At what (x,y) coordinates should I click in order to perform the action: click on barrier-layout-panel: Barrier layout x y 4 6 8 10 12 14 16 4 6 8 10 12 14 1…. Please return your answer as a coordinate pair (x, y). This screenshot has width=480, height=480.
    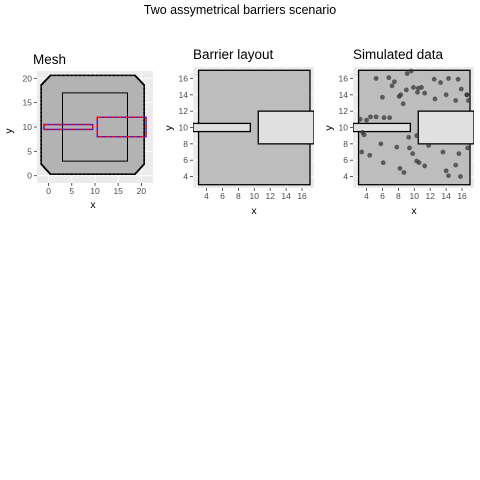
    Looking at the image, I should click on (238, 132).